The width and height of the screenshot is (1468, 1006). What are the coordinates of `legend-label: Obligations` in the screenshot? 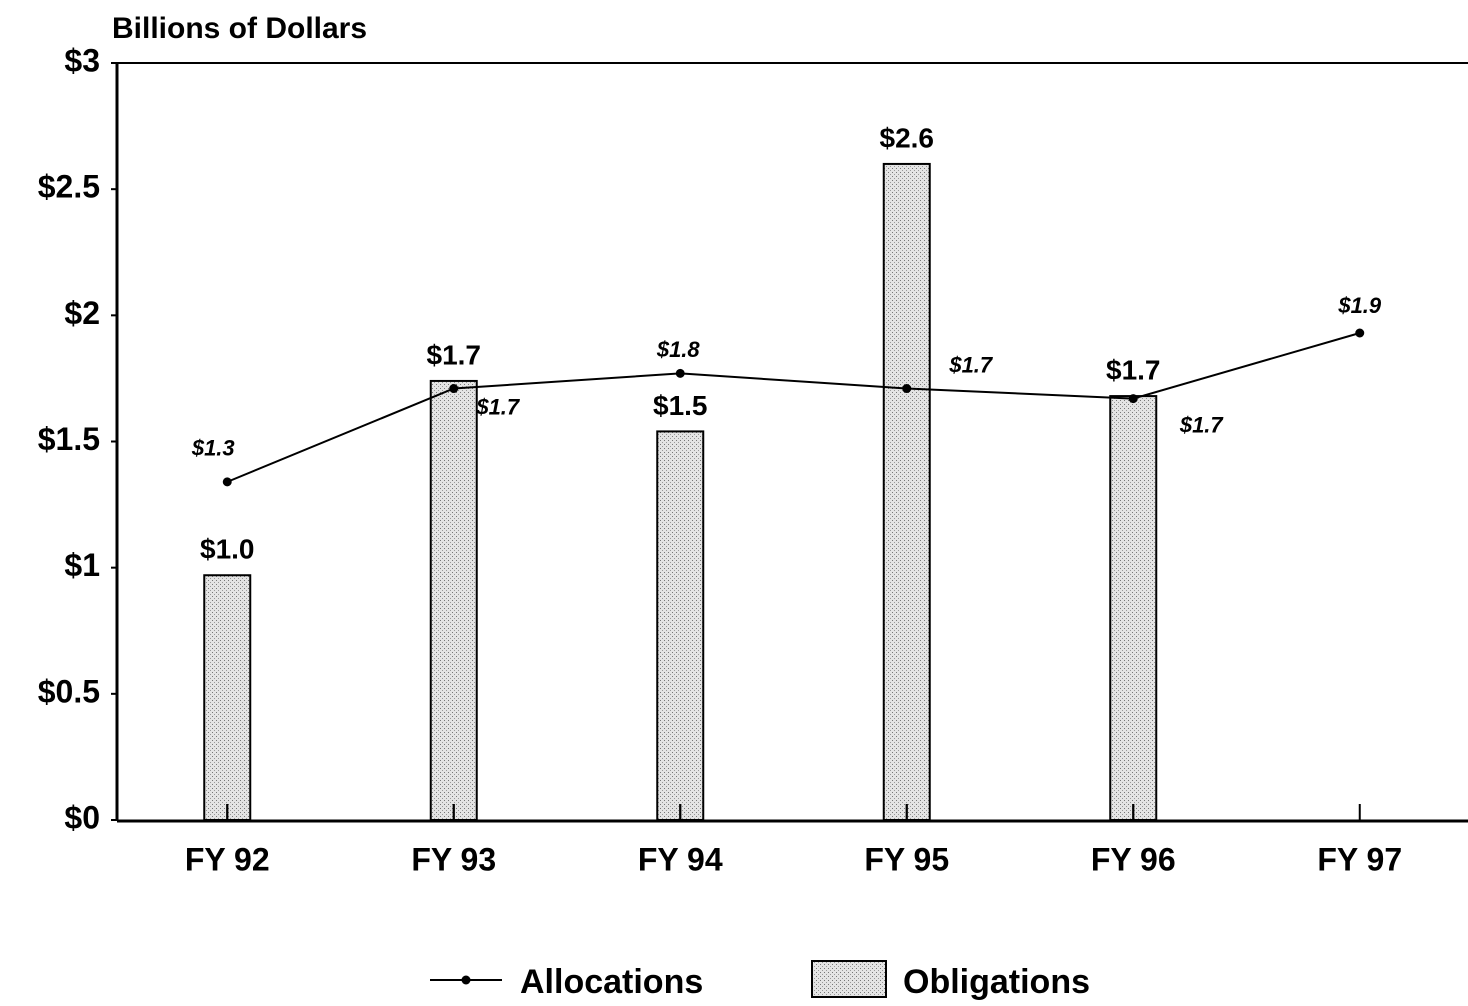 It's located at (996, 982).